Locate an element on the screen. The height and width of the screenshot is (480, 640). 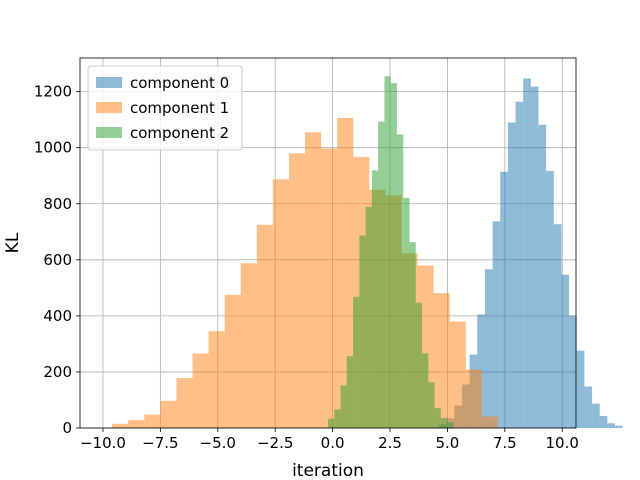
y-tick-label: 600 is located at coordinates (57, 260).